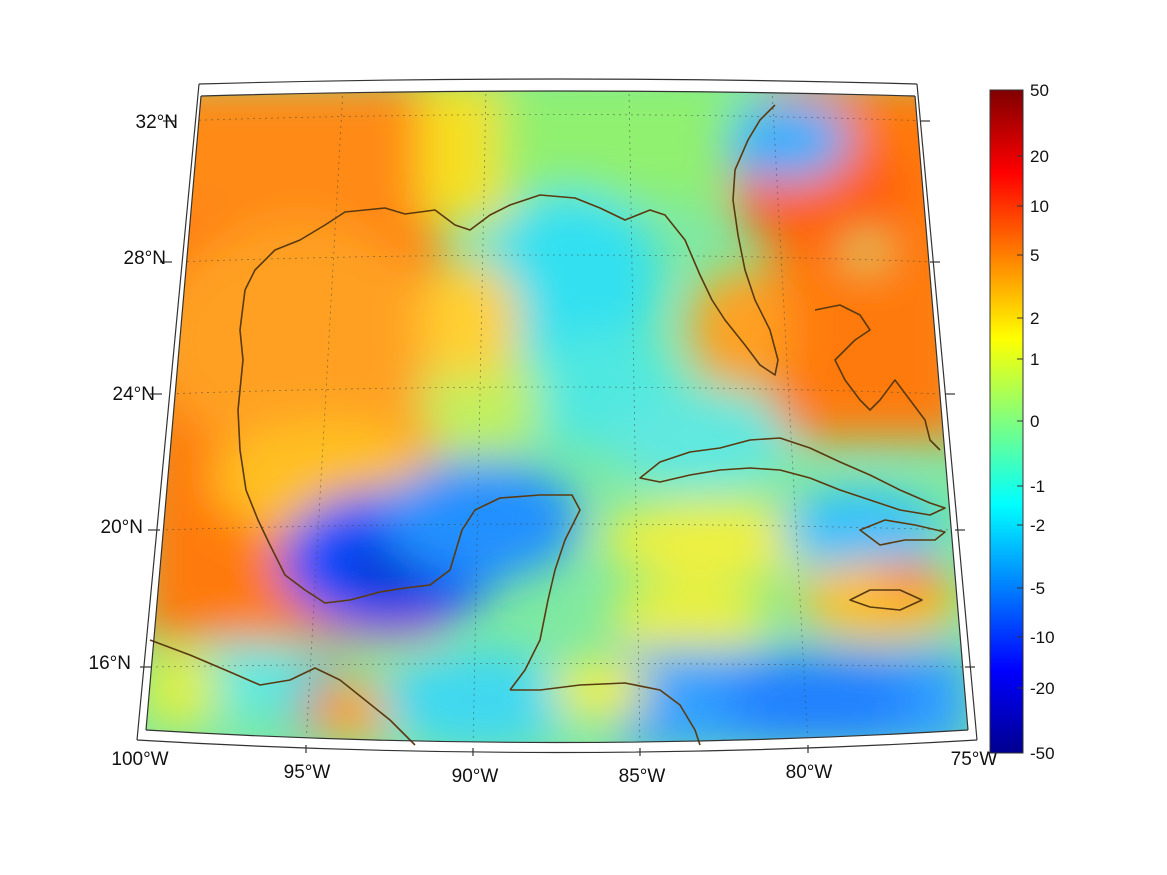 This screenshot has width=1167, height=875. What do you see at coordinates (974, 759) in the screenshot?
I see `lon-label: 75°W` at bounding box center [974, 759].